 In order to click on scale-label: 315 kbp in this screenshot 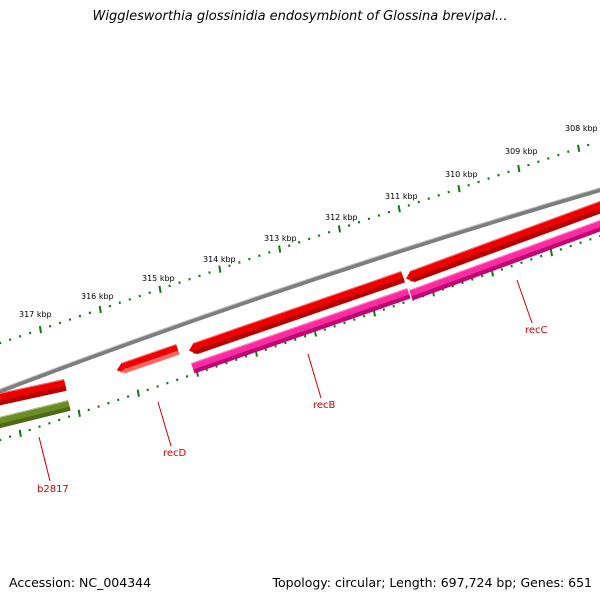, I will do `click(158, 278)`.